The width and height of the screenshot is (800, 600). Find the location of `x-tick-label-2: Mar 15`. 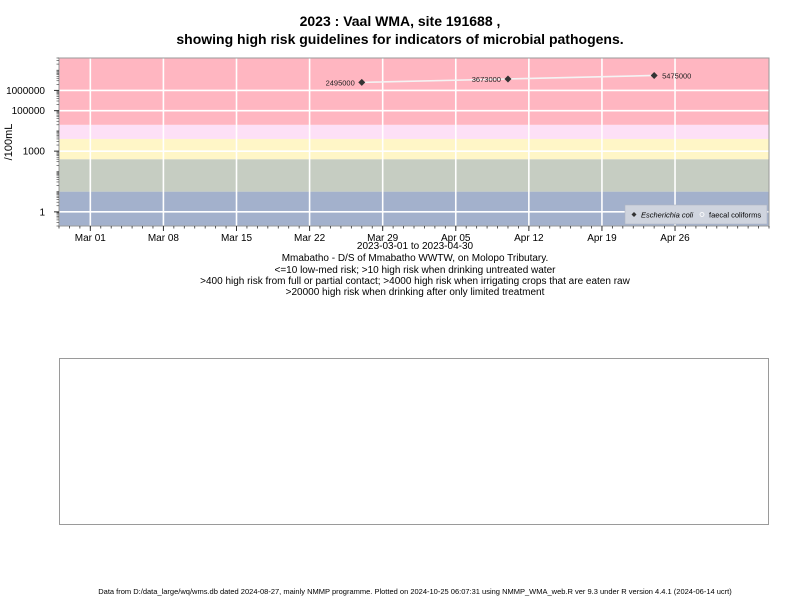

x-tick-label-2: Mar 15 is located at coordinates (237, 238).